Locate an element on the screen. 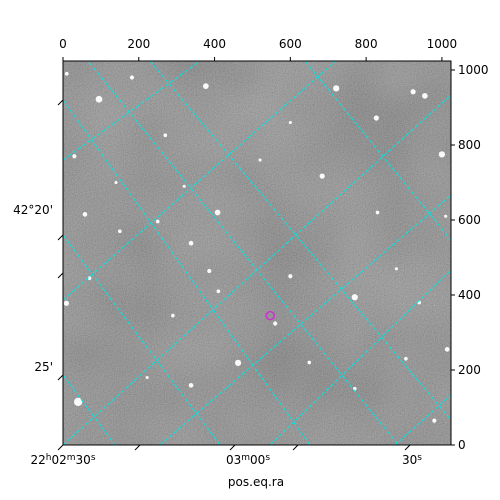  ra-unit-sup: h is located at coordinates (49, 458).